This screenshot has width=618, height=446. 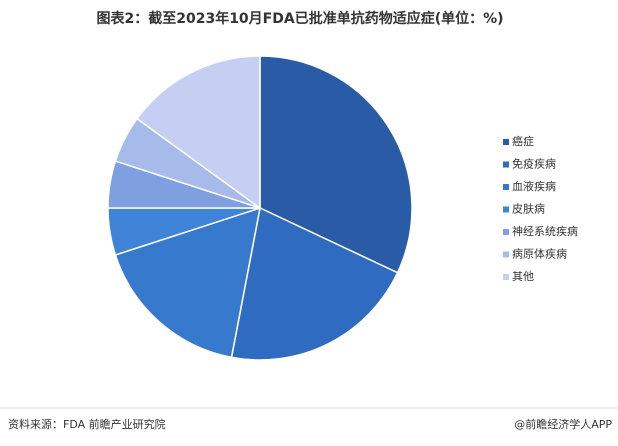 What do you see at coordinates (523, 141) in the screenshot?
I see `legend-label: 癌症` at bounding box center [523, 141].